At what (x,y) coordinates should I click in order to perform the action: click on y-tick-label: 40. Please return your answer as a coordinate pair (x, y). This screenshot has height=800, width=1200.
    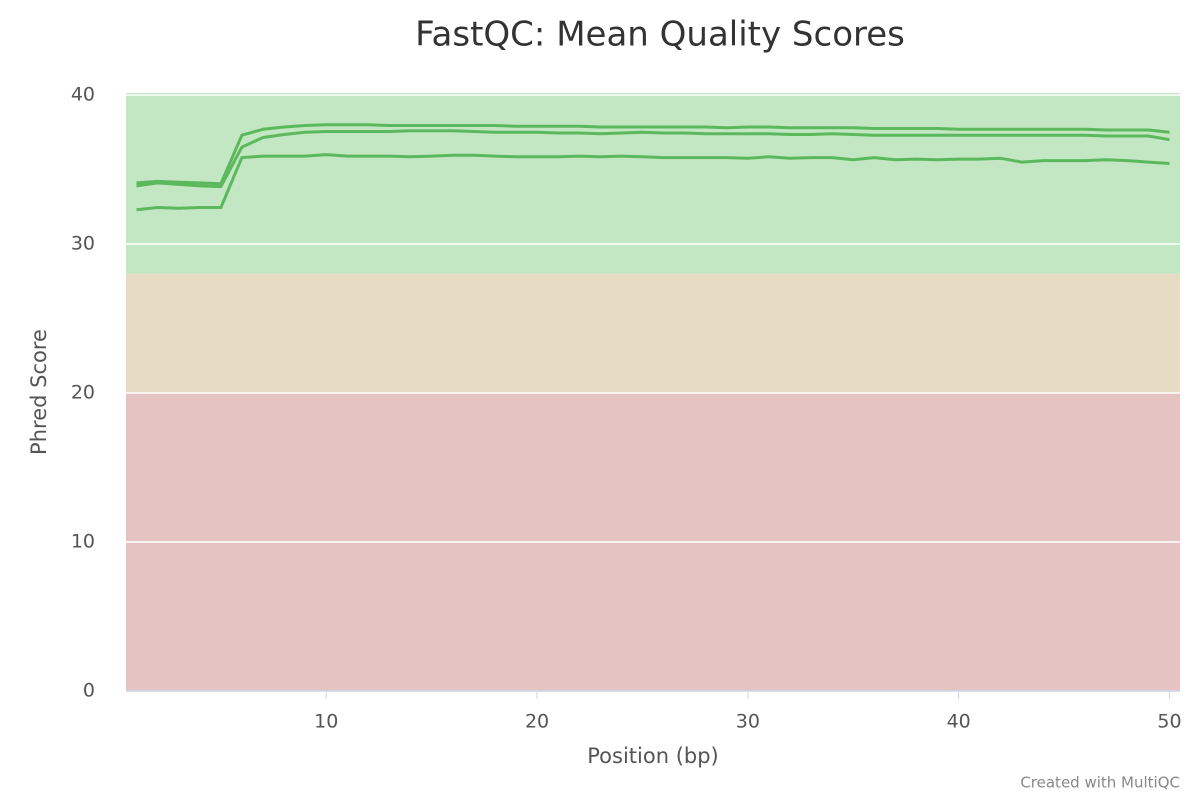
    Looking at the image, I should click on (83, 95).